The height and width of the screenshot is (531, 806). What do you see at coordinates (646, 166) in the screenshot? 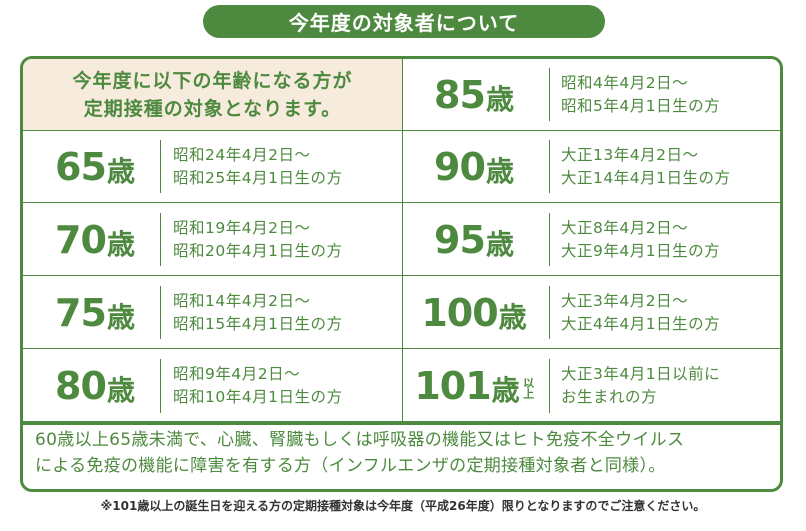
I see `birth-date-range: 大正13年4月2日～ 大正14年4月1日生の方` at bounding box center [646, 166].